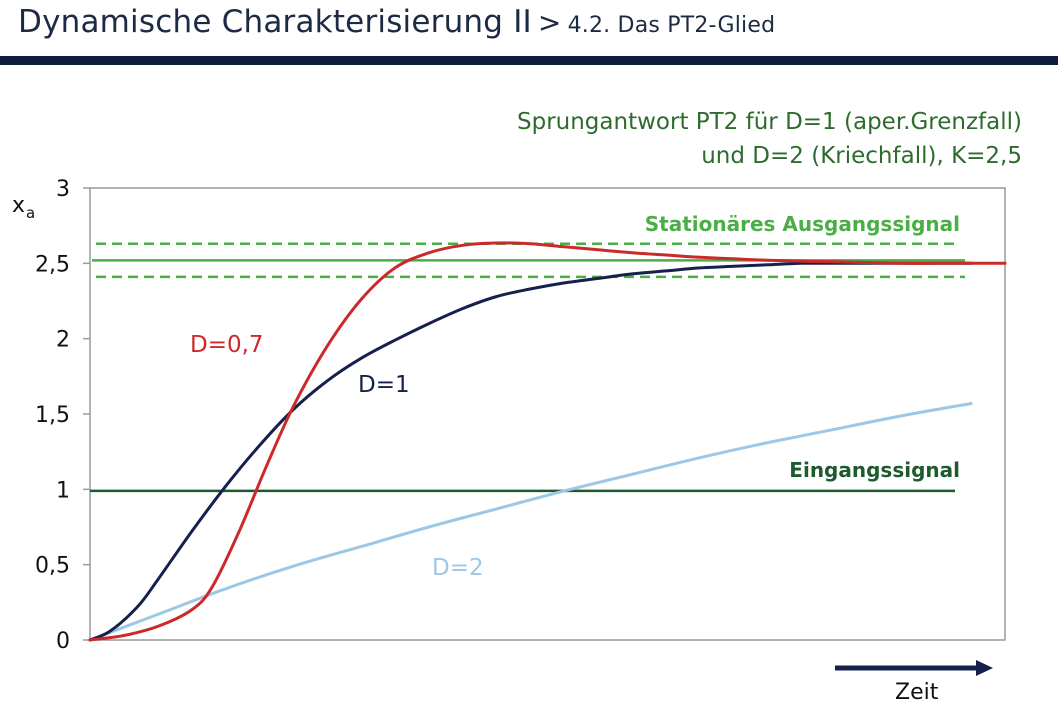 This screenshot has width=1058, height=716. I want to click on y-tick-label: 1, so click(63, 490).